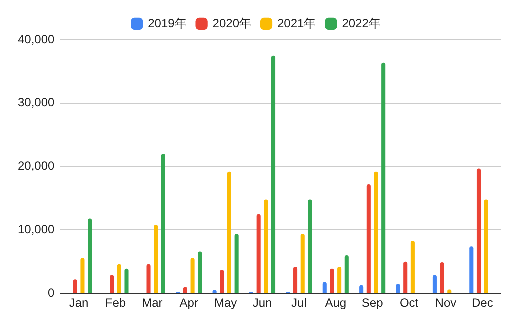 The width and height of the screenshot is (521, 322). I want to click on legend-label: 2019年, so click(167, 23).